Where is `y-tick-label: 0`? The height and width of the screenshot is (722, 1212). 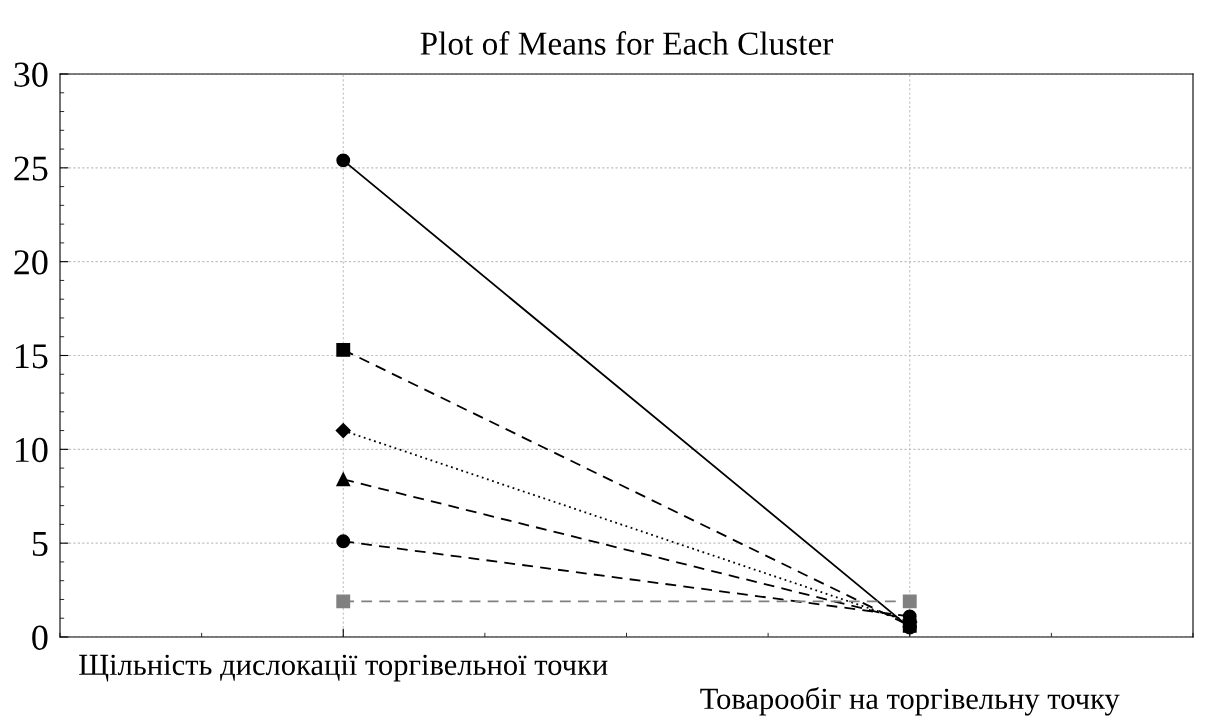 y-tick-label: 0 is located at coordinates (40, 637).